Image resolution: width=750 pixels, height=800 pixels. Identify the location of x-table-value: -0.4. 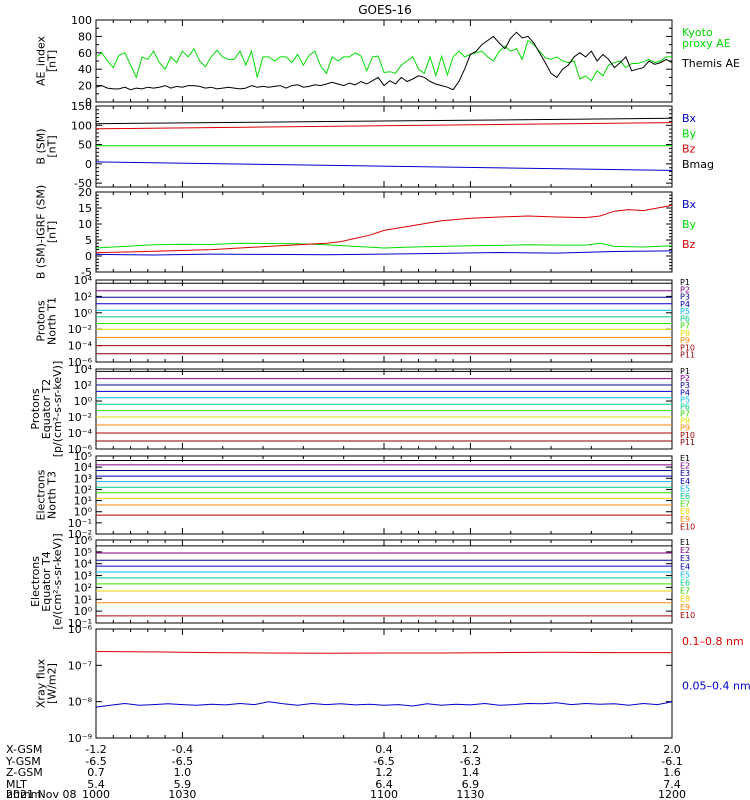
(182, 749).